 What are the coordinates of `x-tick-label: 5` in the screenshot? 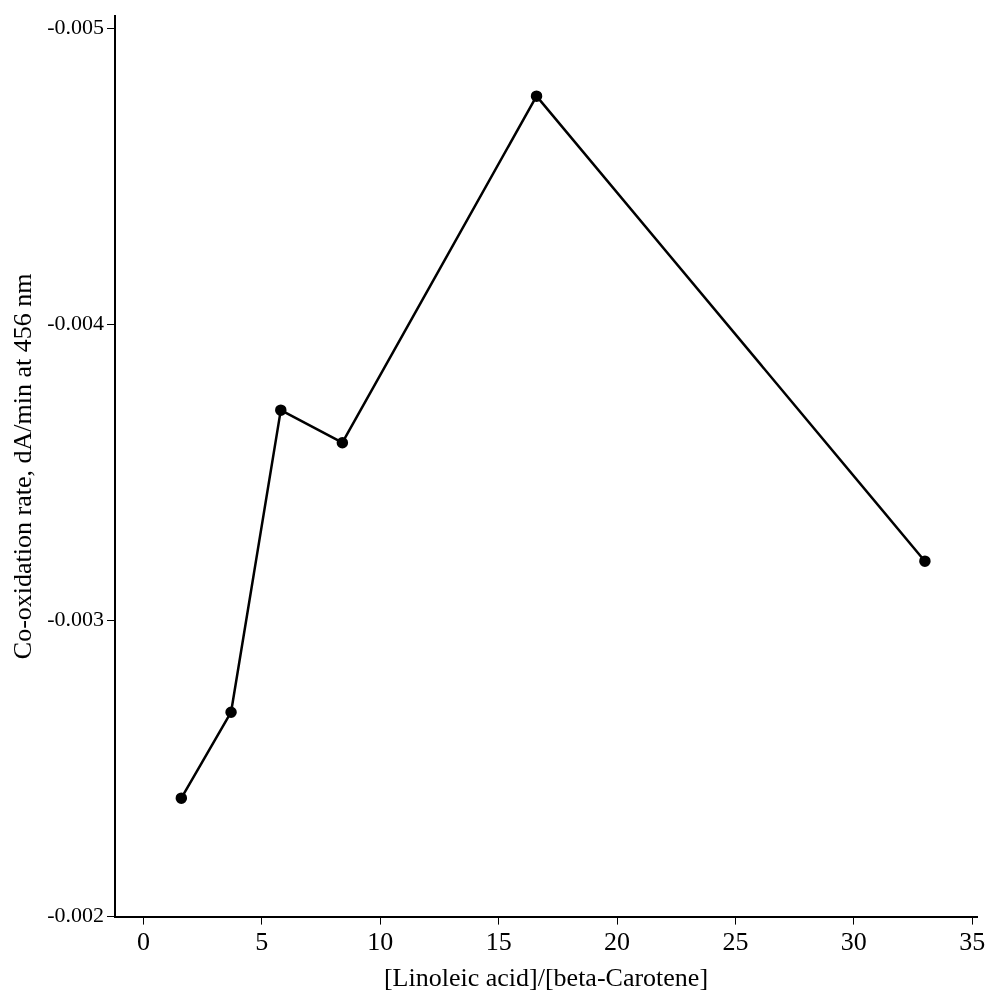 It's located at (262, 942).